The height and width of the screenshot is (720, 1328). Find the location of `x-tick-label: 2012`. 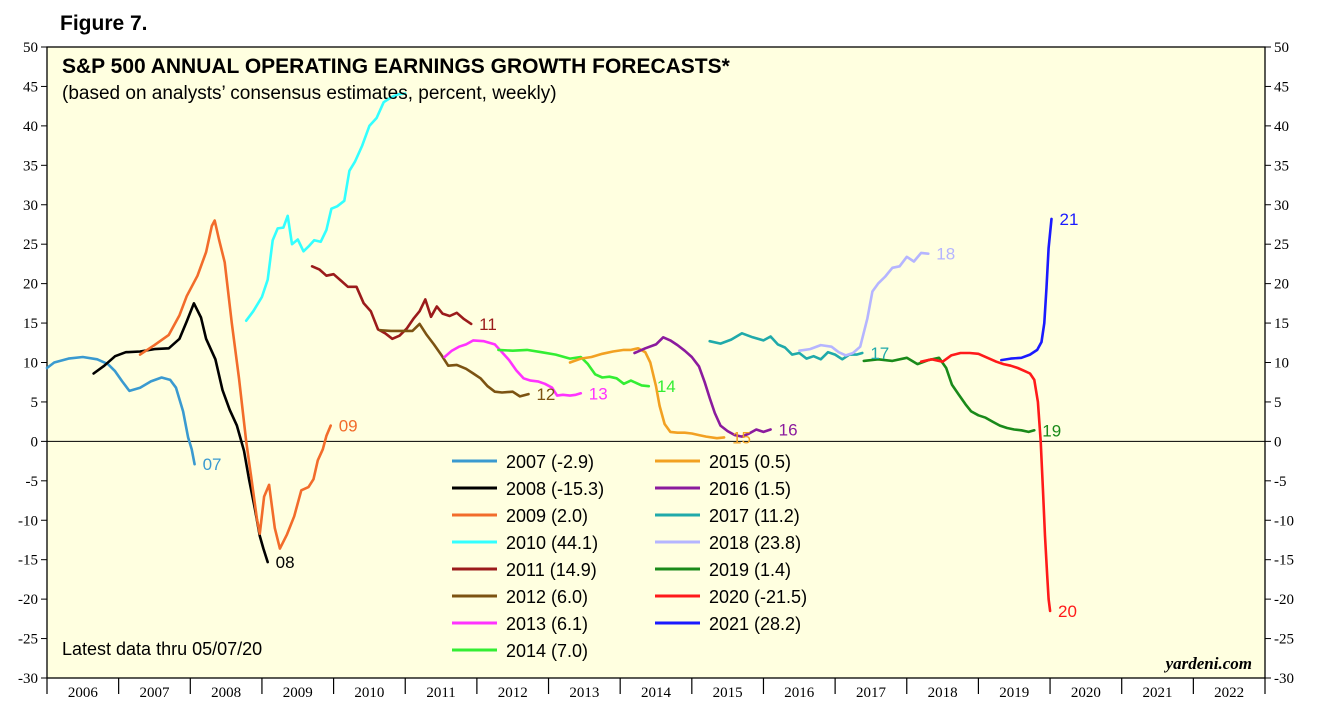

x-tick-label: 2012 is located at coordinates (513, 693).